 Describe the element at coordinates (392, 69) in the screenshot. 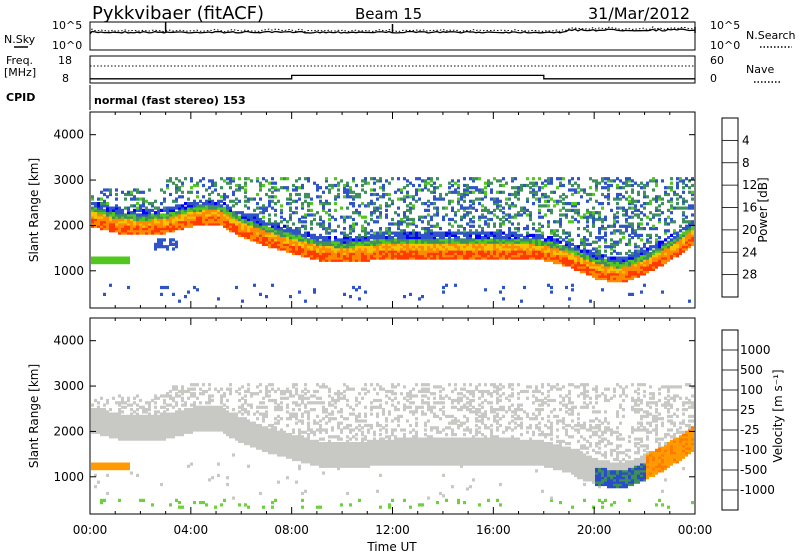

I see `freq-panel-frame` at that location.